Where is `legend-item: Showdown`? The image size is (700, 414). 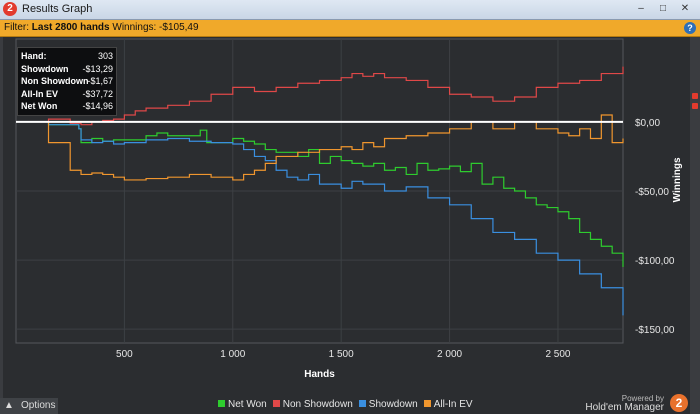
legend-item: Showdown is located at coordinates (388, 404).